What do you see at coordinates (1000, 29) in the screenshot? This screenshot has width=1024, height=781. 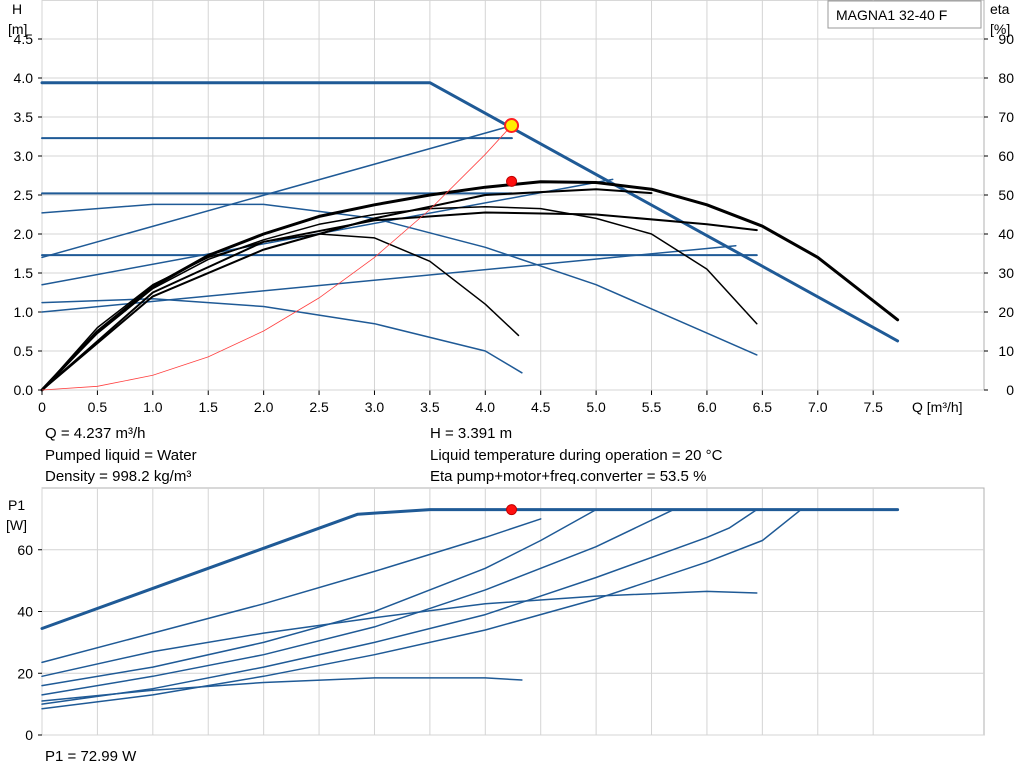 I see `y2-axis-unit: [%]` at bounding box center [1000, 29].